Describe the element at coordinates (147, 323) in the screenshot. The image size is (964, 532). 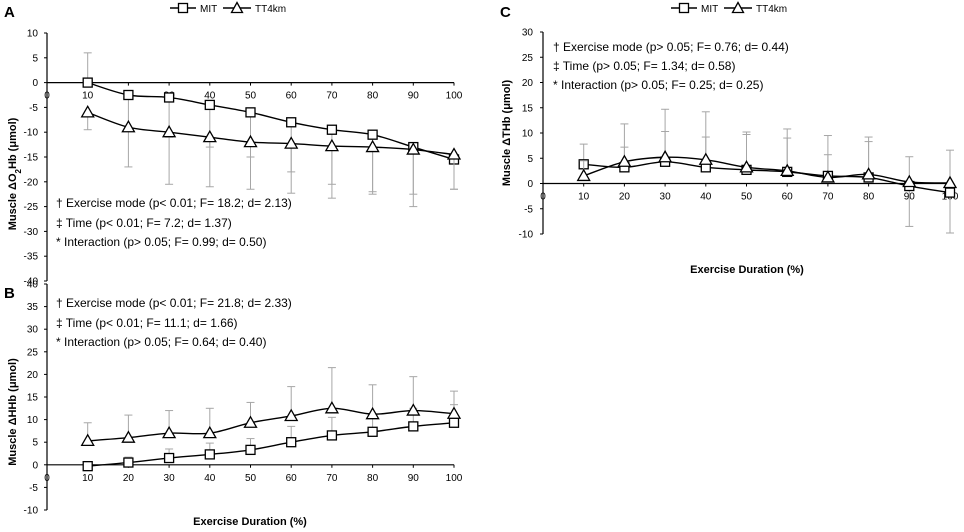
I see `annotation-b-time: ‡ Time (p< 0.01; F= 11.1; d= 1.66)` at that location.